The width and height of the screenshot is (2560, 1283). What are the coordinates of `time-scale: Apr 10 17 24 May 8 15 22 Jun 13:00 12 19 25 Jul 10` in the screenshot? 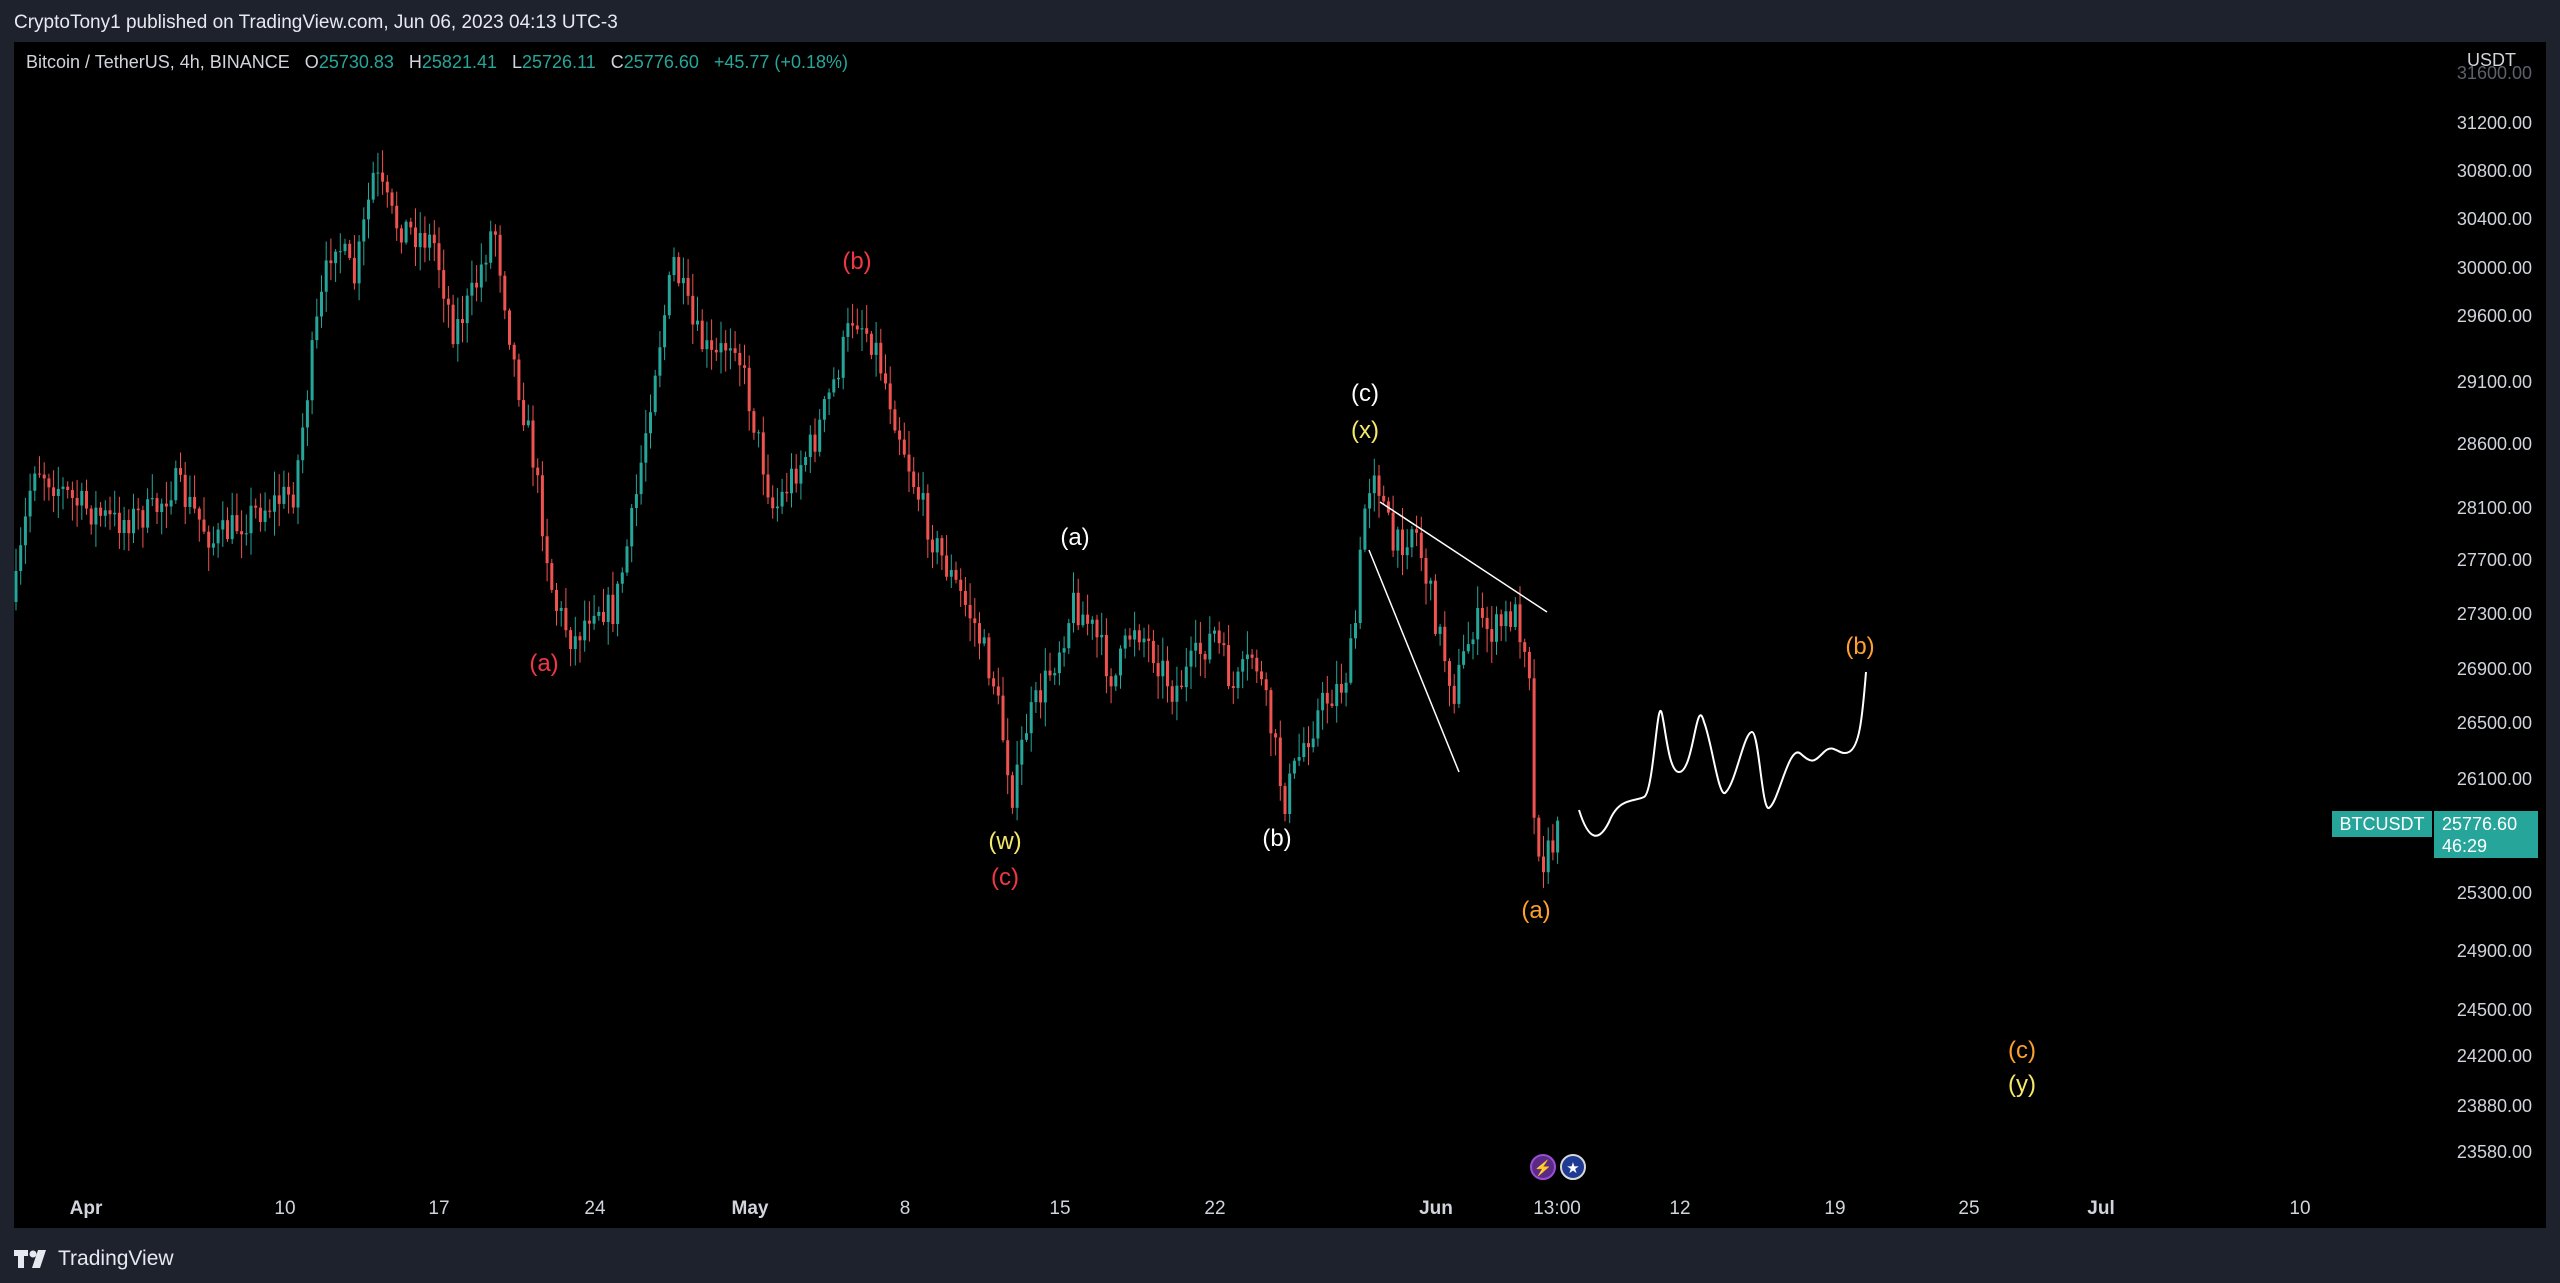 It's located at (1218, 1210).